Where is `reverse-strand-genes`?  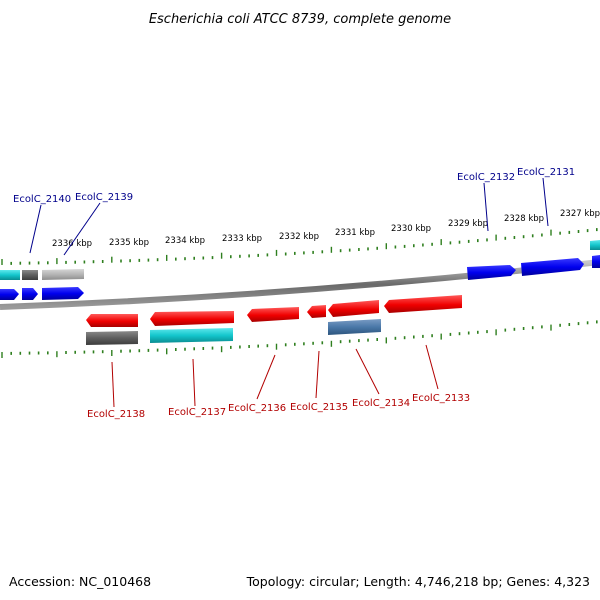
reverse-strand-genes is located at coordinates (274, 320).